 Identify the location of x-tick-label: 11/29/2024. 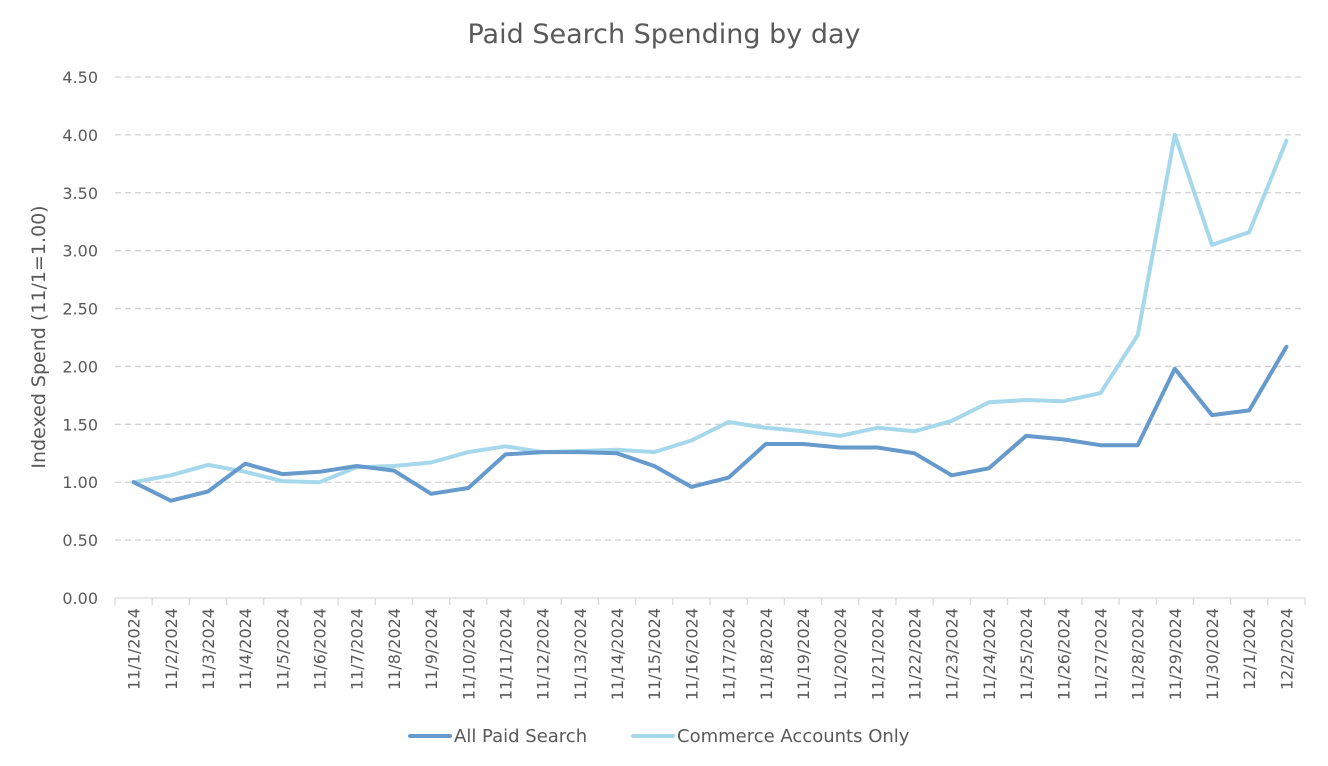
(1175, 654).